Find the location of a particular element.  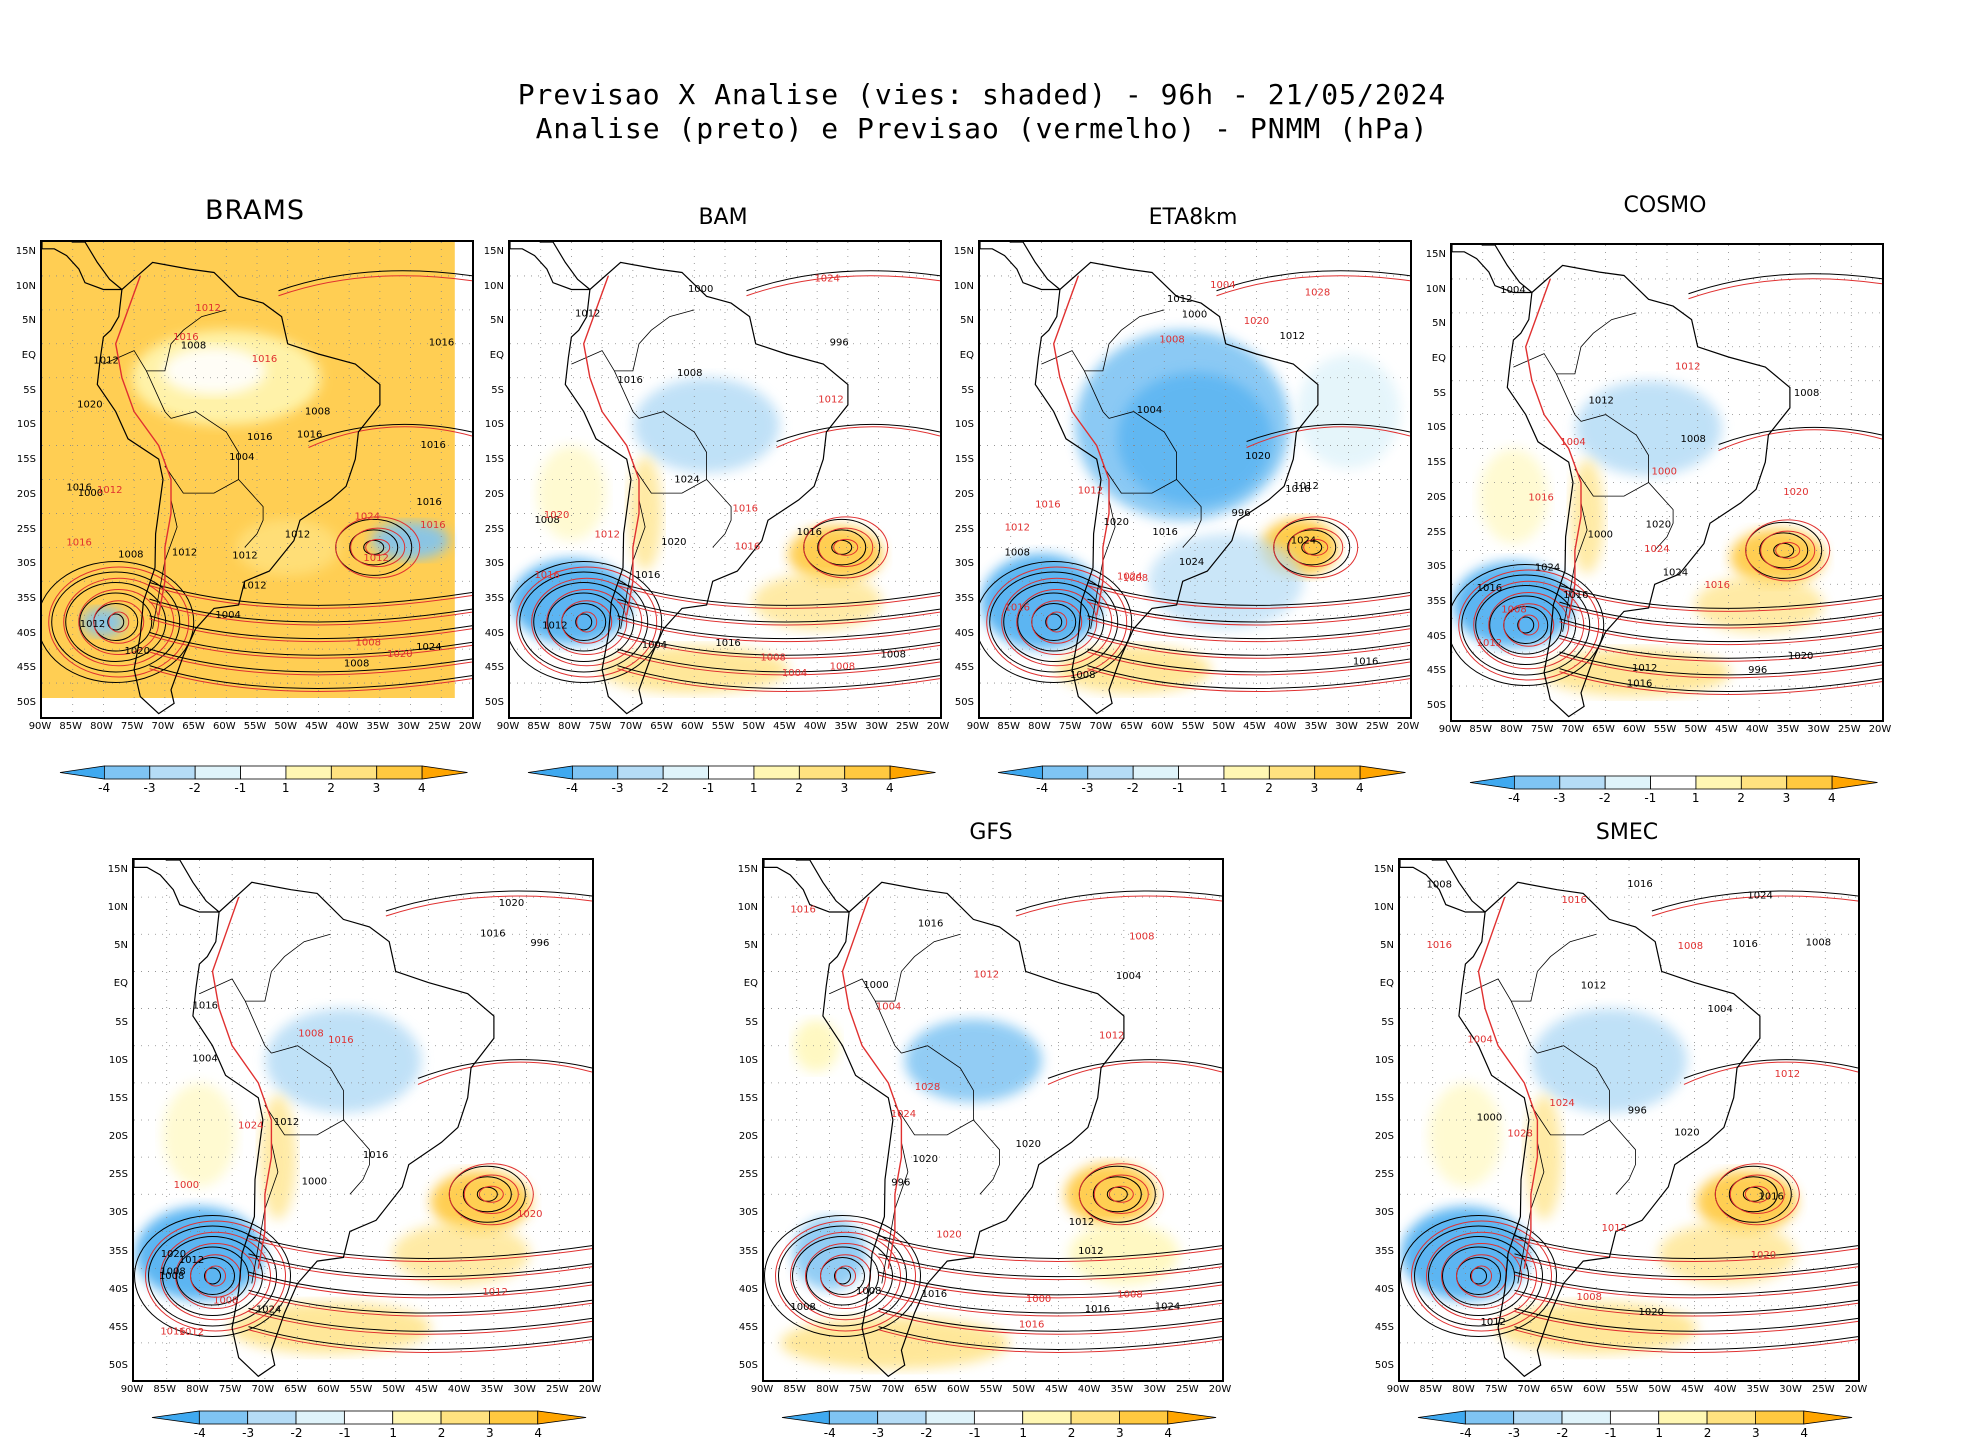

colorbar-tick-label: -2 is located at coordinates (1604, 798).